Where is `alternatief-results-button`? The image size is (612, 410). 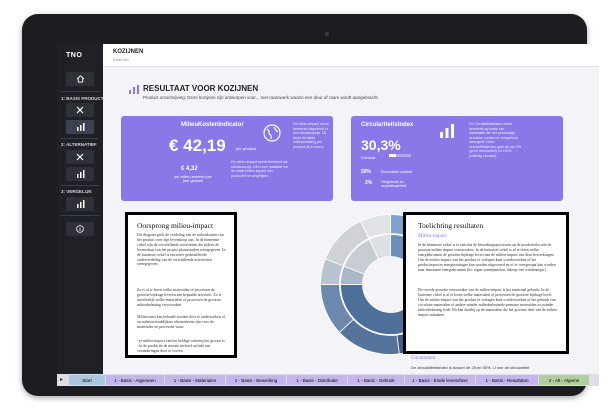 alternatief-results-button is located at coordinates (80, 174).